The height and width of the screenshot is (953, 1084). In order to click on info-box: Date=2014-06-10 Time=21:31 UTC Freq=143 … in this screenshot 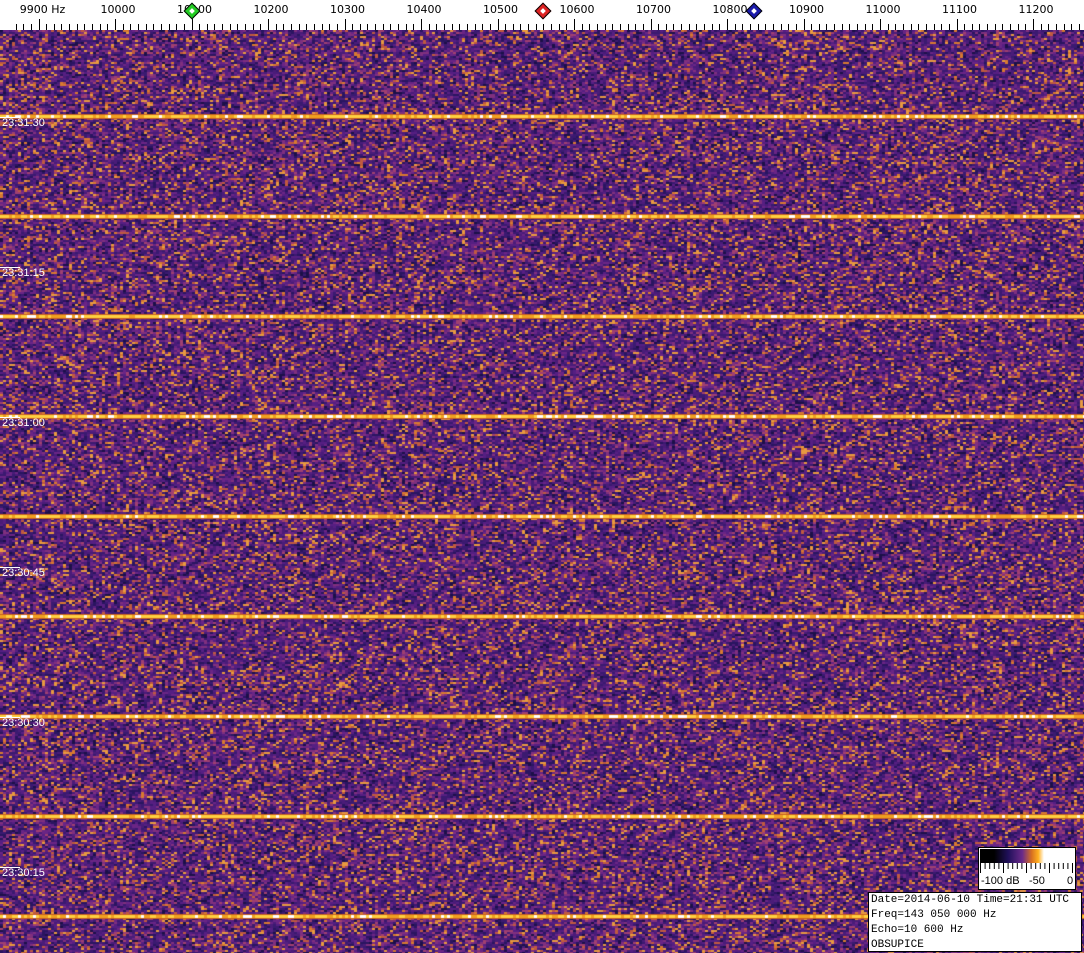, I will do `click(975, 922)`.